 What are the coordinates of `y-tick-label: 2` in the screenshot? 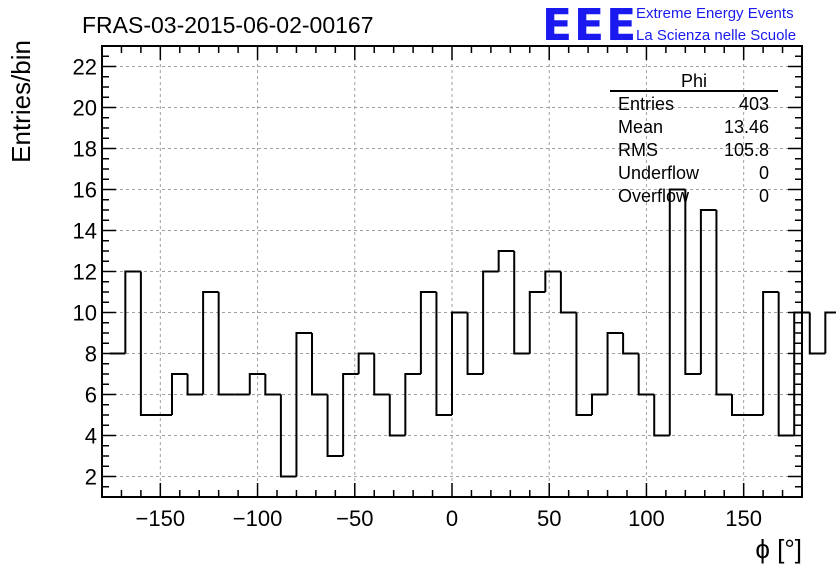 It's located at (91, 477).